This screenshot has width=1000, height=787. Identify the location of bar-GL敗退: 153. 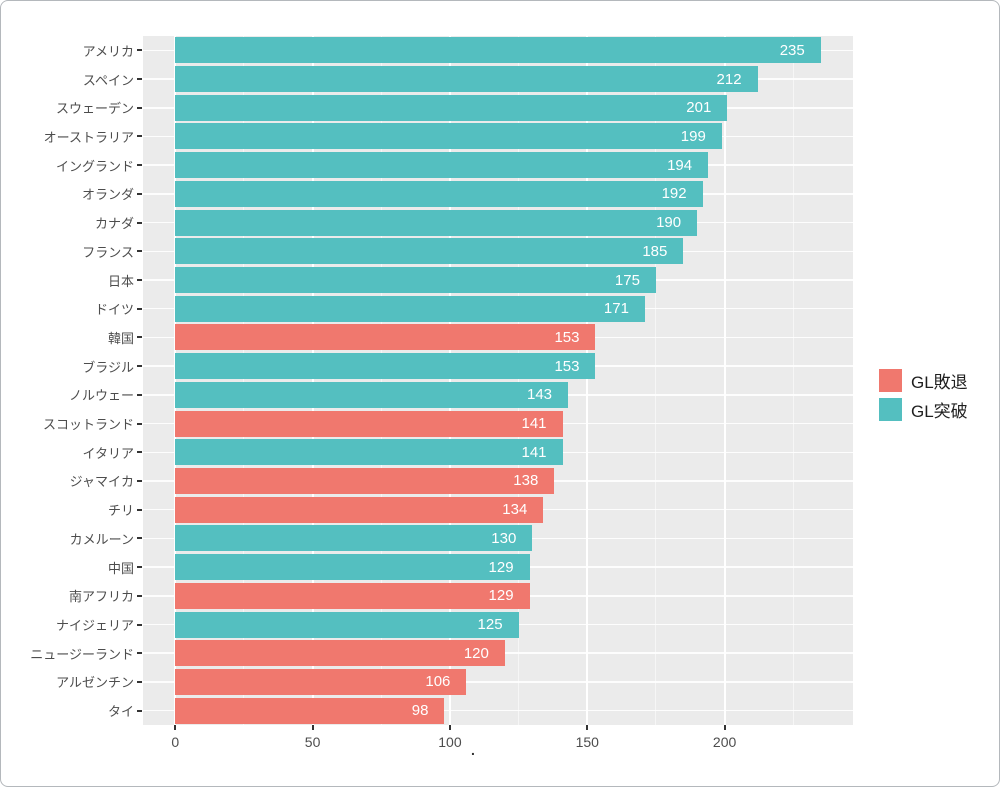
(385, 337).